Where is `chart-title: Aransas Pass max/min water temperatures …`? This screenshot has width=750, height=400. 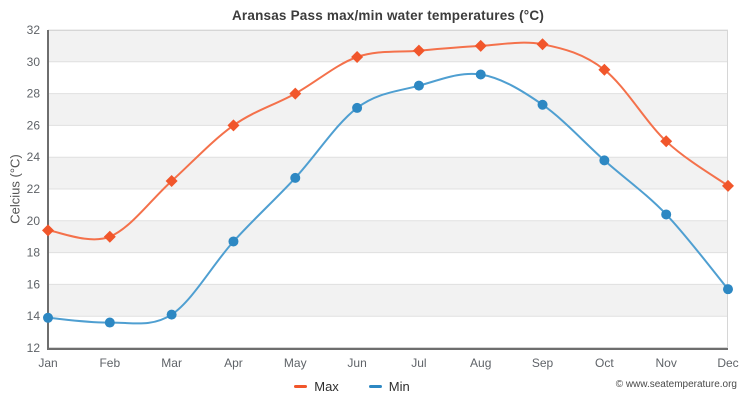
chart-title: Aransas Pass max/min water temperatures … is located at coordinates (388, 15).